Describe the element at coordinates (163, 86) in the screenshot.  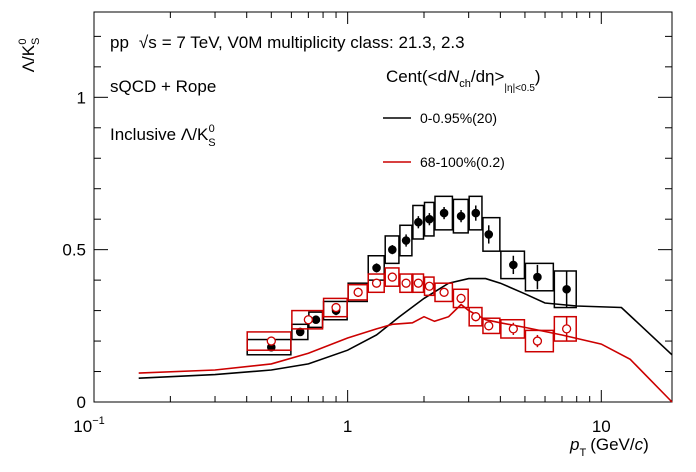
I see `title-line-2: sQCD + Rope` at that location.